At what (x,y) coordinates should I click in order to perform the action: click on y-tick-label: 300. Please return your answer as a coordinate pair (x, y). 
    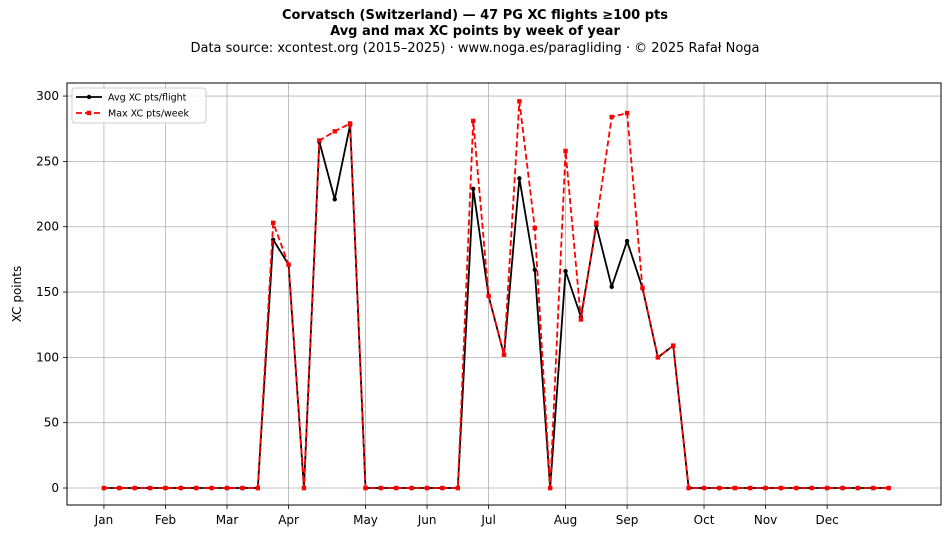
    Looking at the image, I should click on (47, 96).